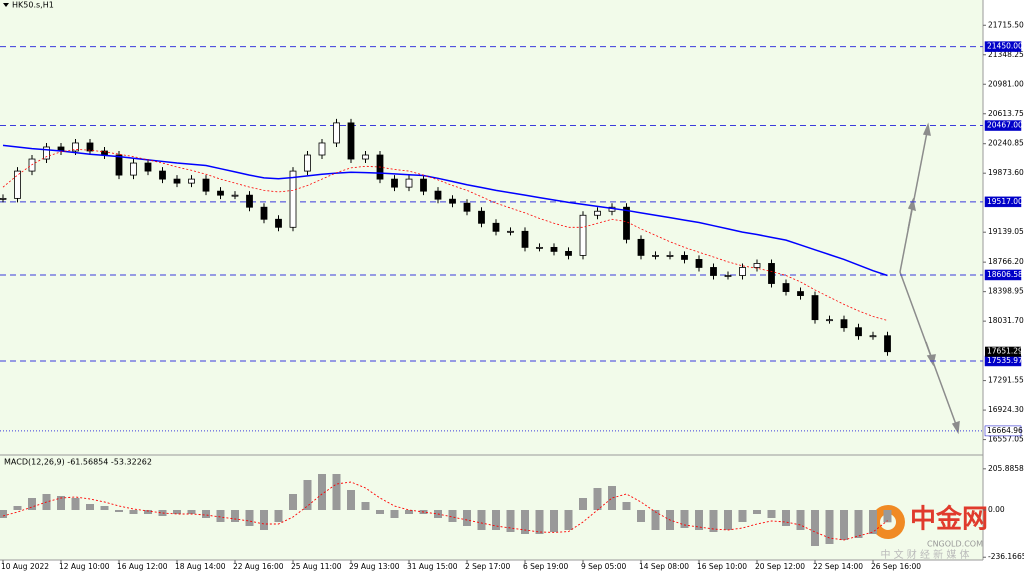  What do you see at coordinates (1006, 172) in the screenshot?
I see `y-tick-label: 19873.60` at bounding box center [1006, 172].